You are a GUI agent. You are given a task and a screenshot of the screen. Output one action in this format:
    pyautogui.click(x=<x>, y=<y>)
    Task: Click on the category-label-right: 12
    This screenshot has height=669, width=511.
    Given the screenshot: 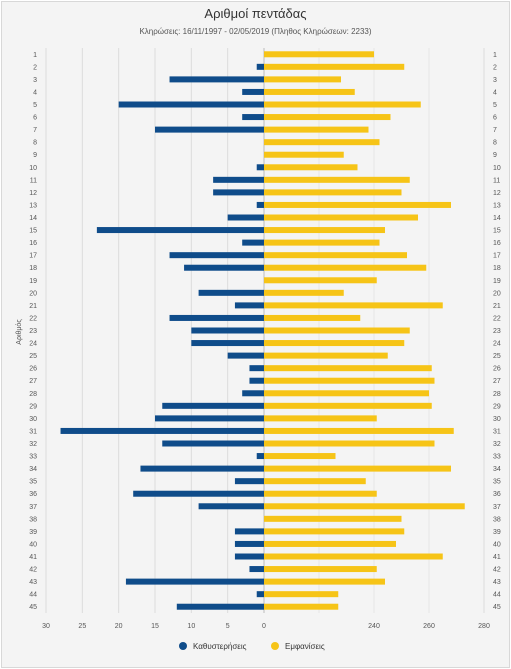 What is the action you would take?
    pyautogui.click(x=497, y=193)
    